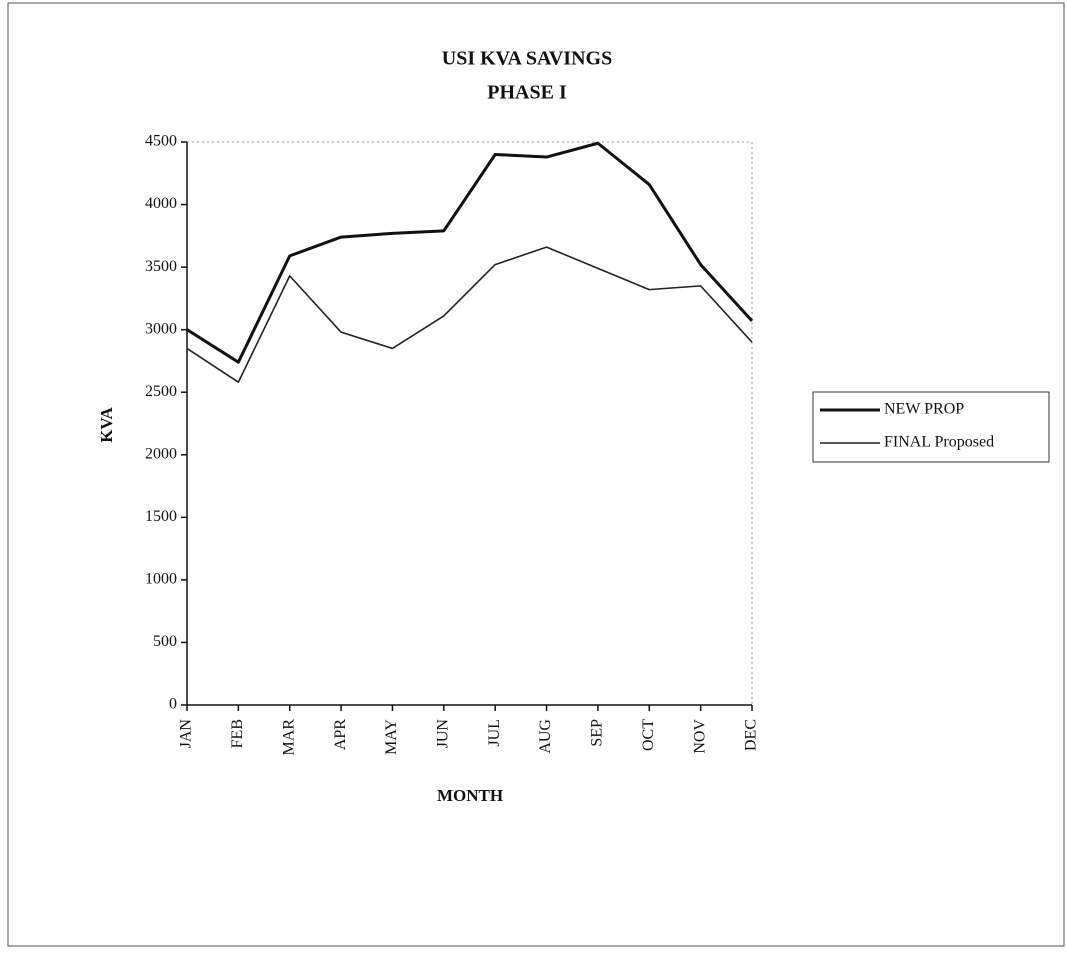 This screenshot has height=953, width=1067. Describe the element at coordinates (597, 733) in the screenshot. I see `x-tick-label: SEP` at that location.